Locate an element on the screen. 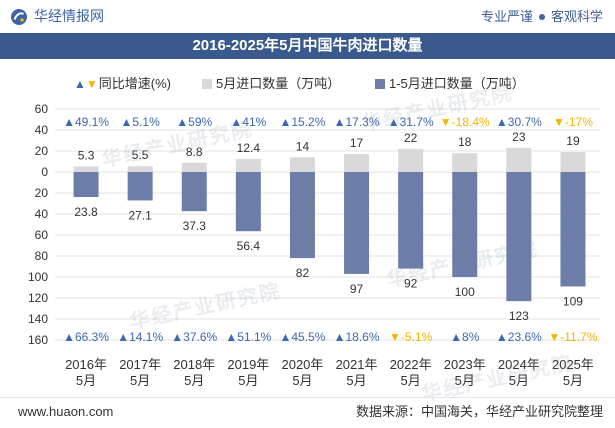 The image size is (615, 428). x-tick-year: 2025年 is located at coordinates (573, 364).